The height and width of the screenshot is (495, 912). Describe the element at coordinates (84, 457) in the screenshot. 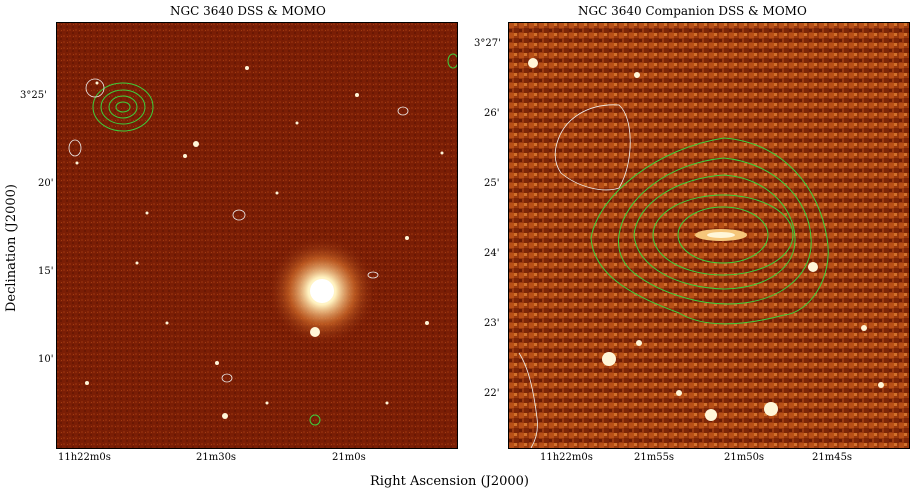

I see `left-xtick-1: 11h22m0s` at that location.